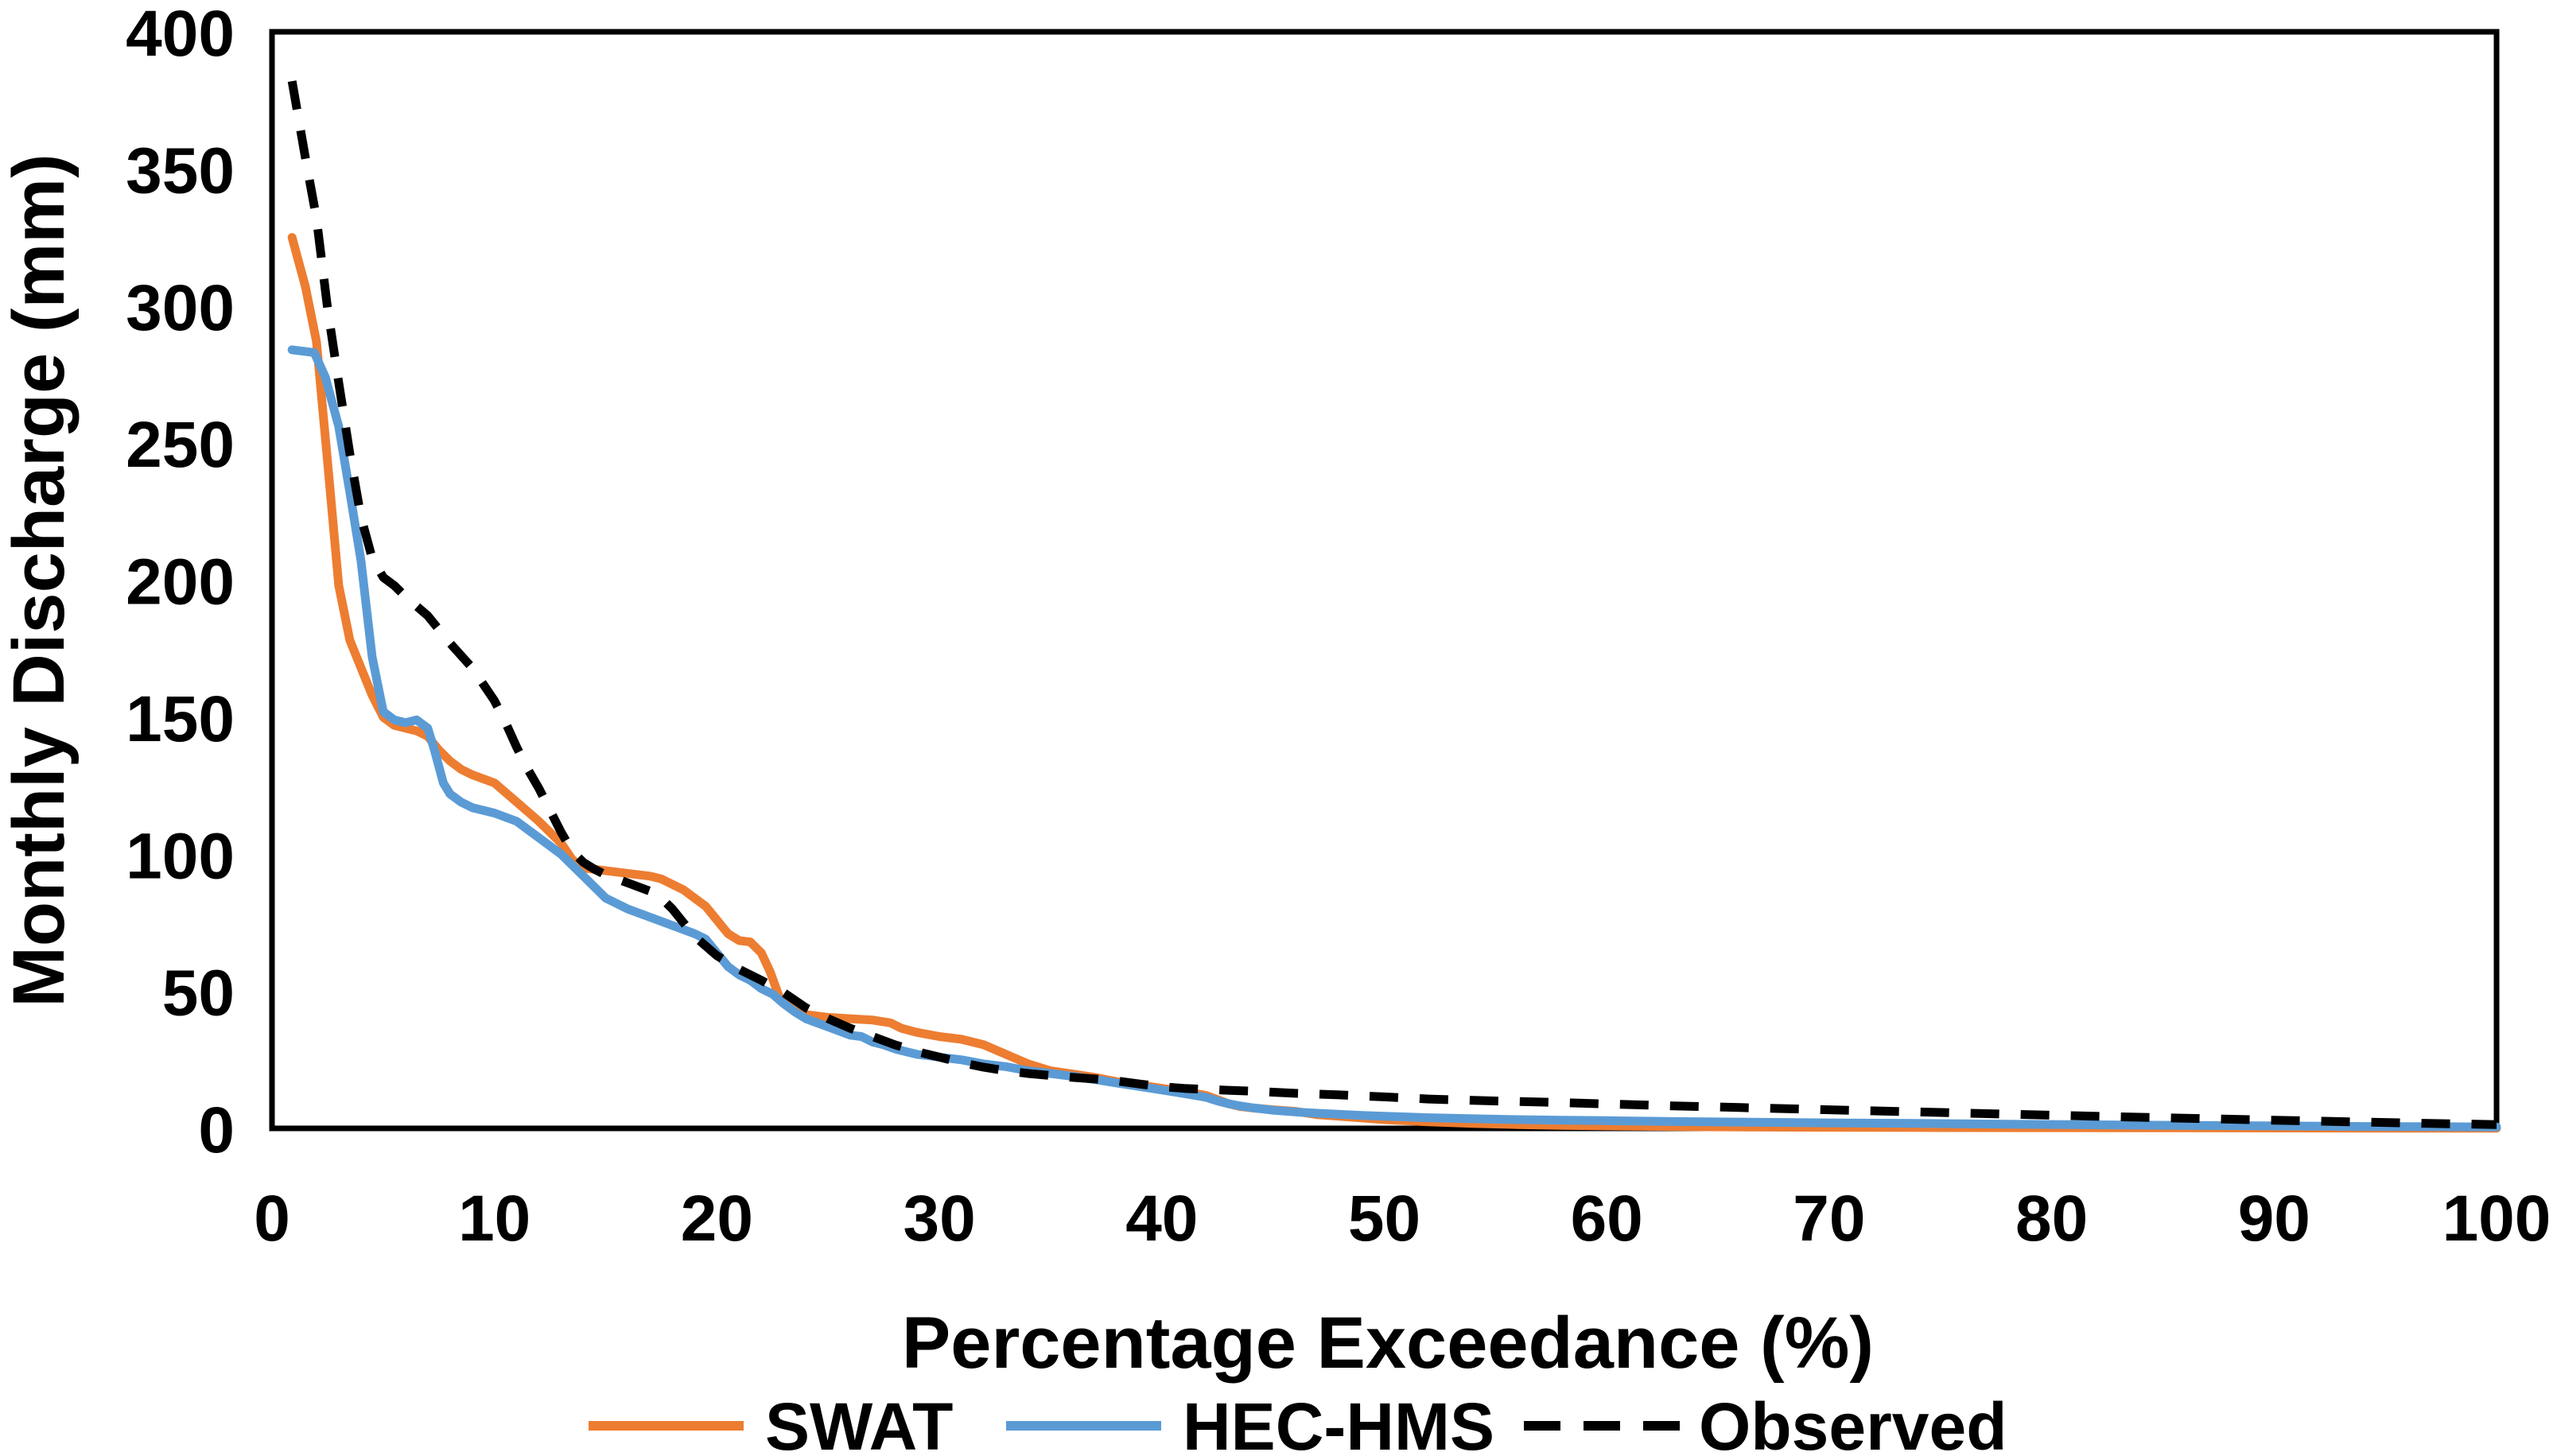 The image size is (2557, 1456). I want to click on y-tick-label-200: 200, so click(180, 582).